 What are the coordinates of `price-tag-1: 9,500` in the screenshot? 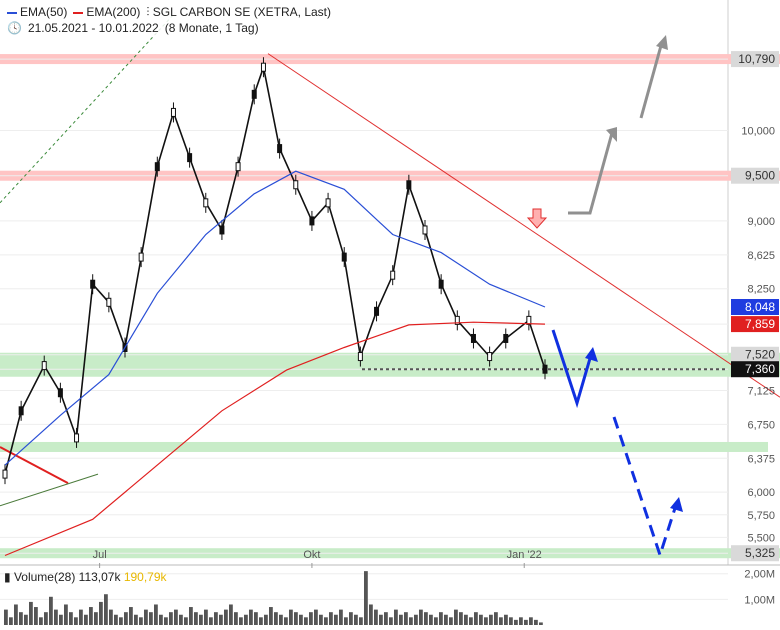 It's located at (760, 176).